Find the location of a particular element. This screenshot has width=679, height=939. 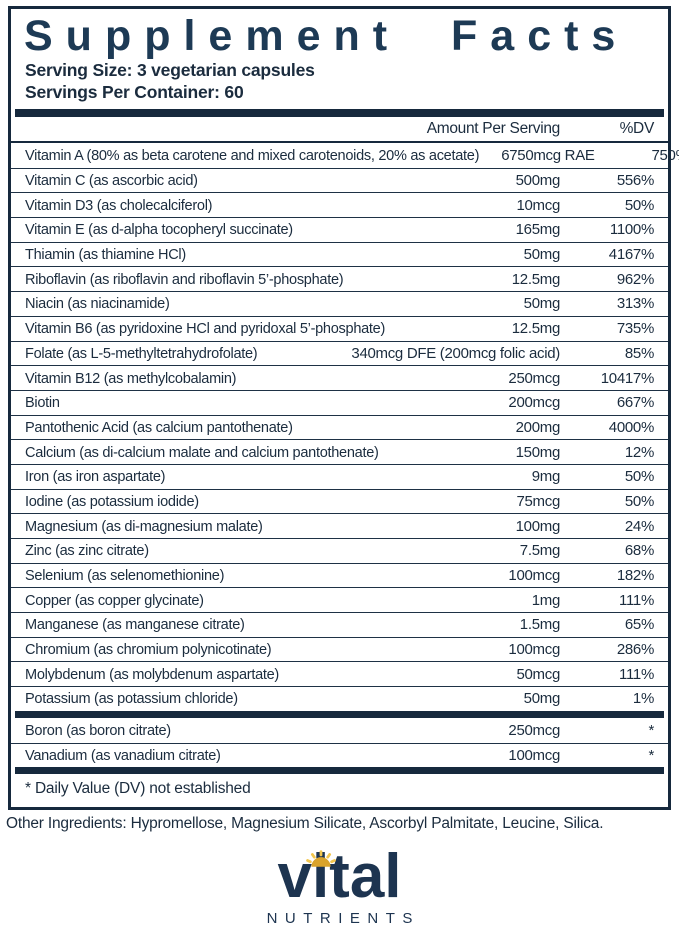

nutrient-name: Potassium (as potassium chloride) is located at coordinates (131, 699).